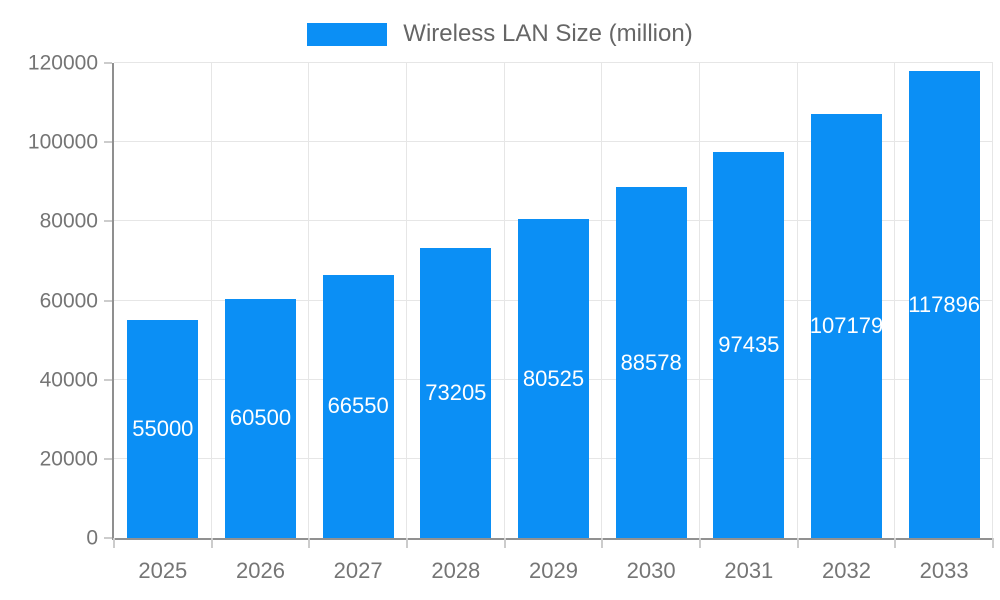 The width and height of the screenshot is (1000, 600). Describe the element at coordinates (260, 570) in the screenshot. I see `x-tick-label: 2026` at that location.